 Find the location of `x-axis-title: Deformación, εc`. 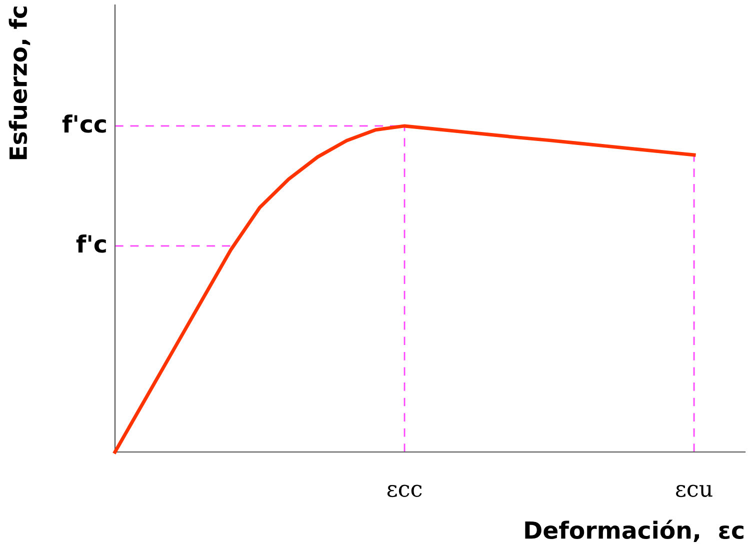

x-axis-title: Deformación, εc is located at coordinates (634, 531).